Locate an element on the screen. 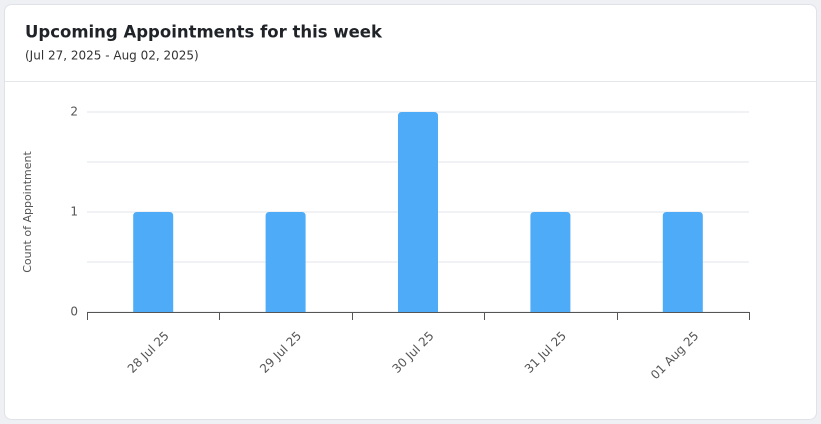 Image resolution: width=821 pixels, height=424 pixels. y-tick-label: 1 is located at coordinates (74, 212).